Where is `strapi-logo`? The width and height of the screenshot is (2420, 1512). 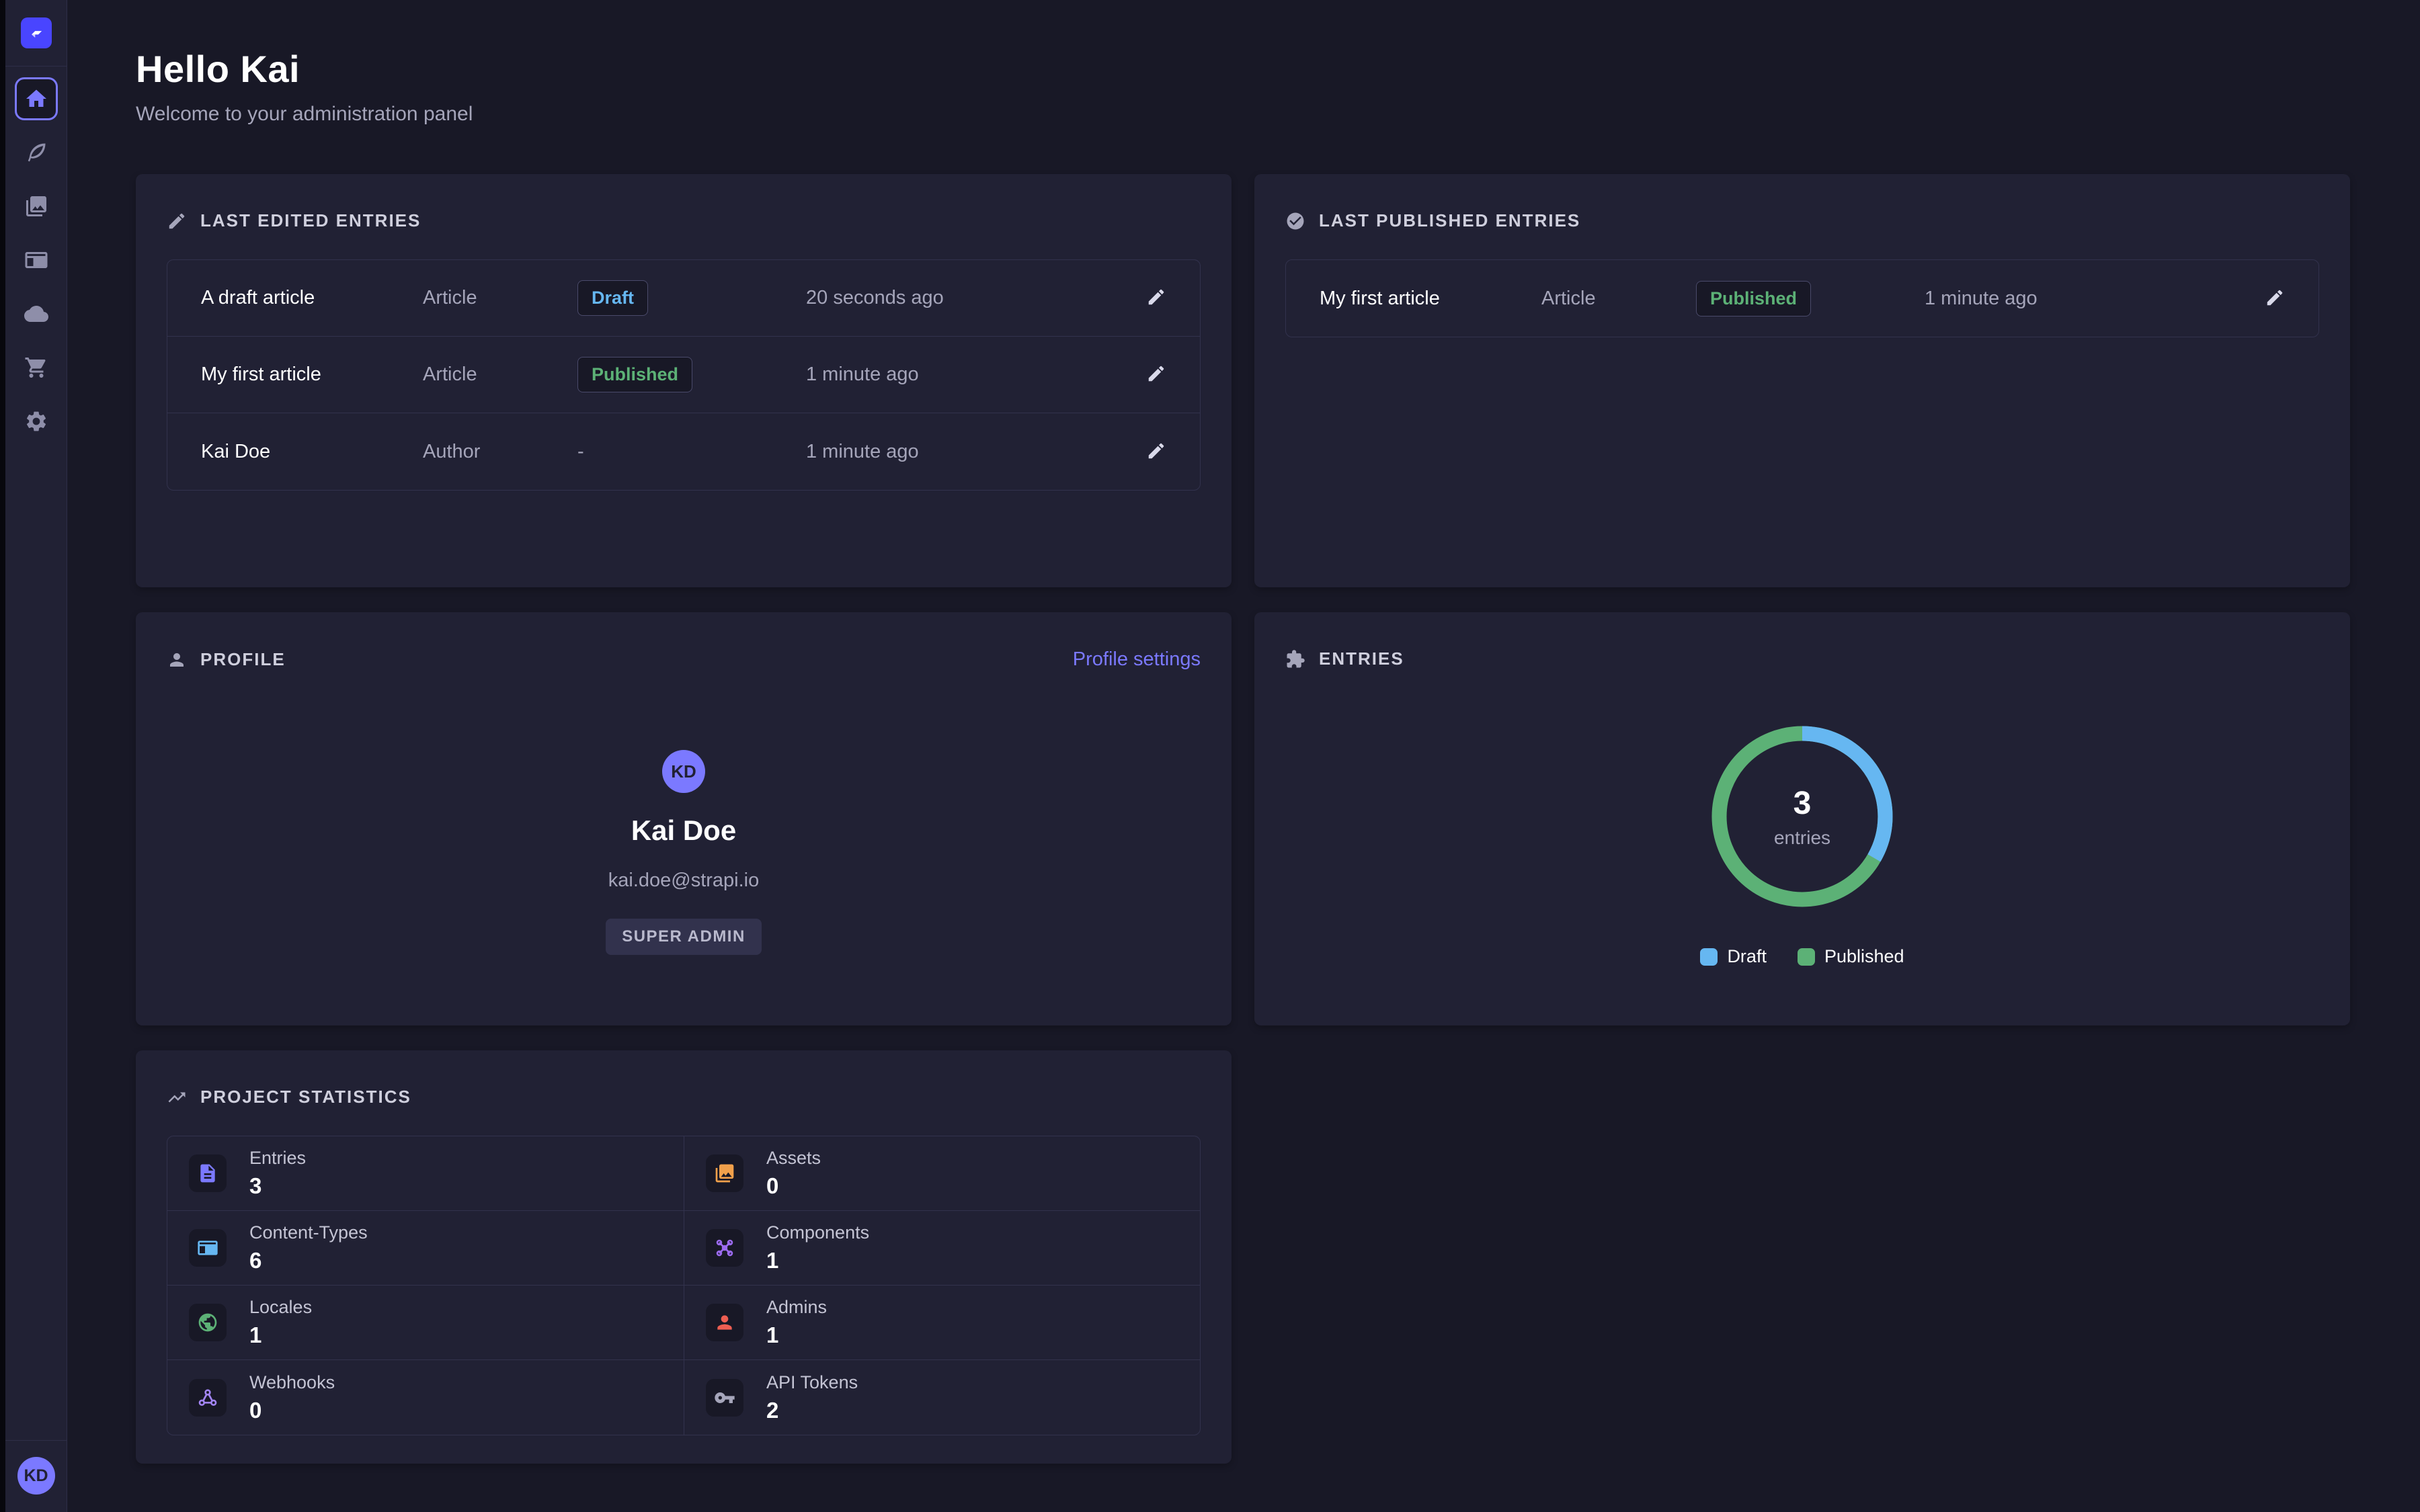 strapi-logo is located at coordinates (36, 33).